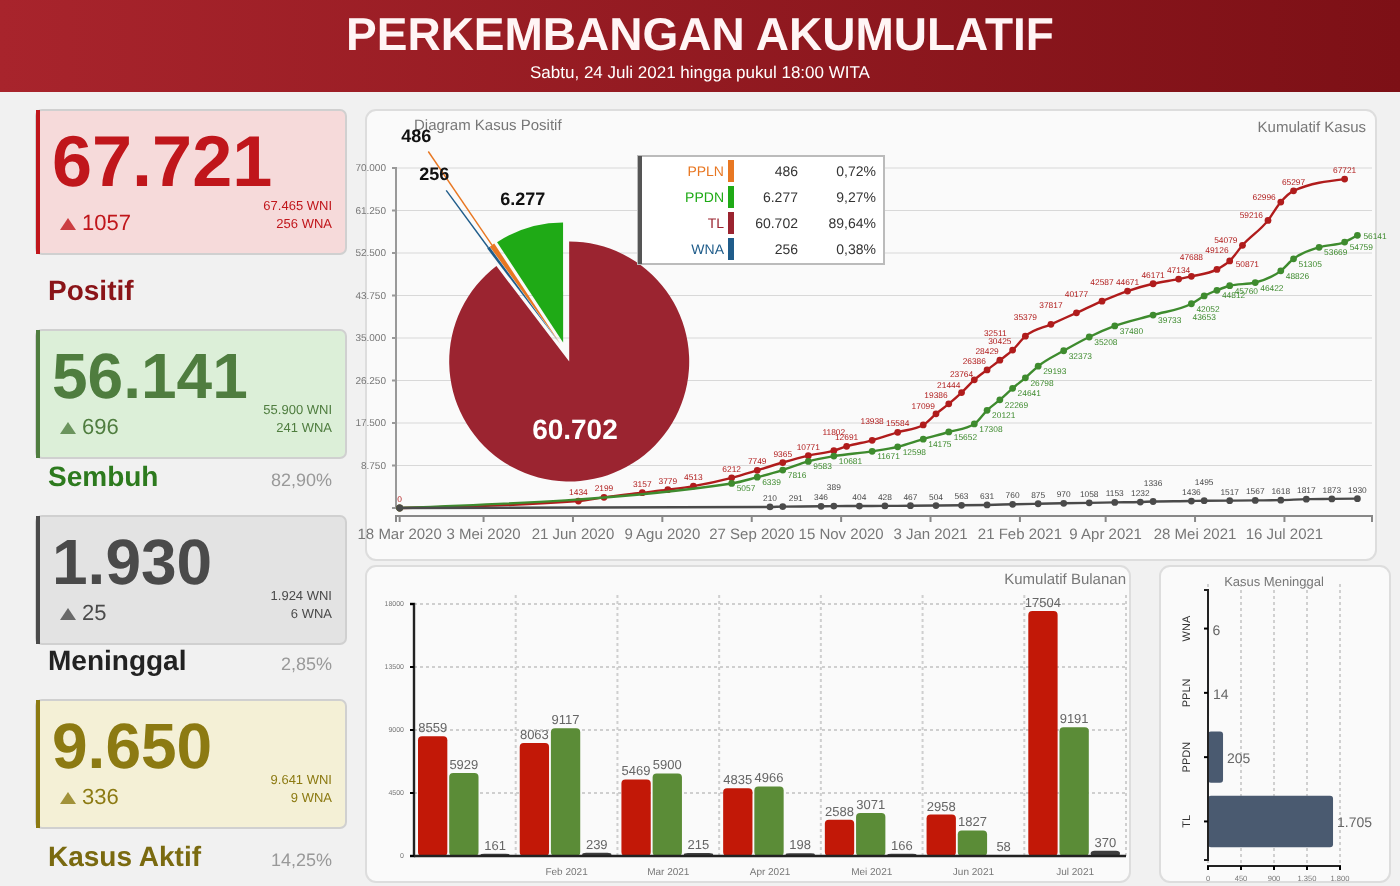  What do you see at coordinates (150, 376) in the screenshot?
I see `text: 56.141` at bounding box center [150, 376].